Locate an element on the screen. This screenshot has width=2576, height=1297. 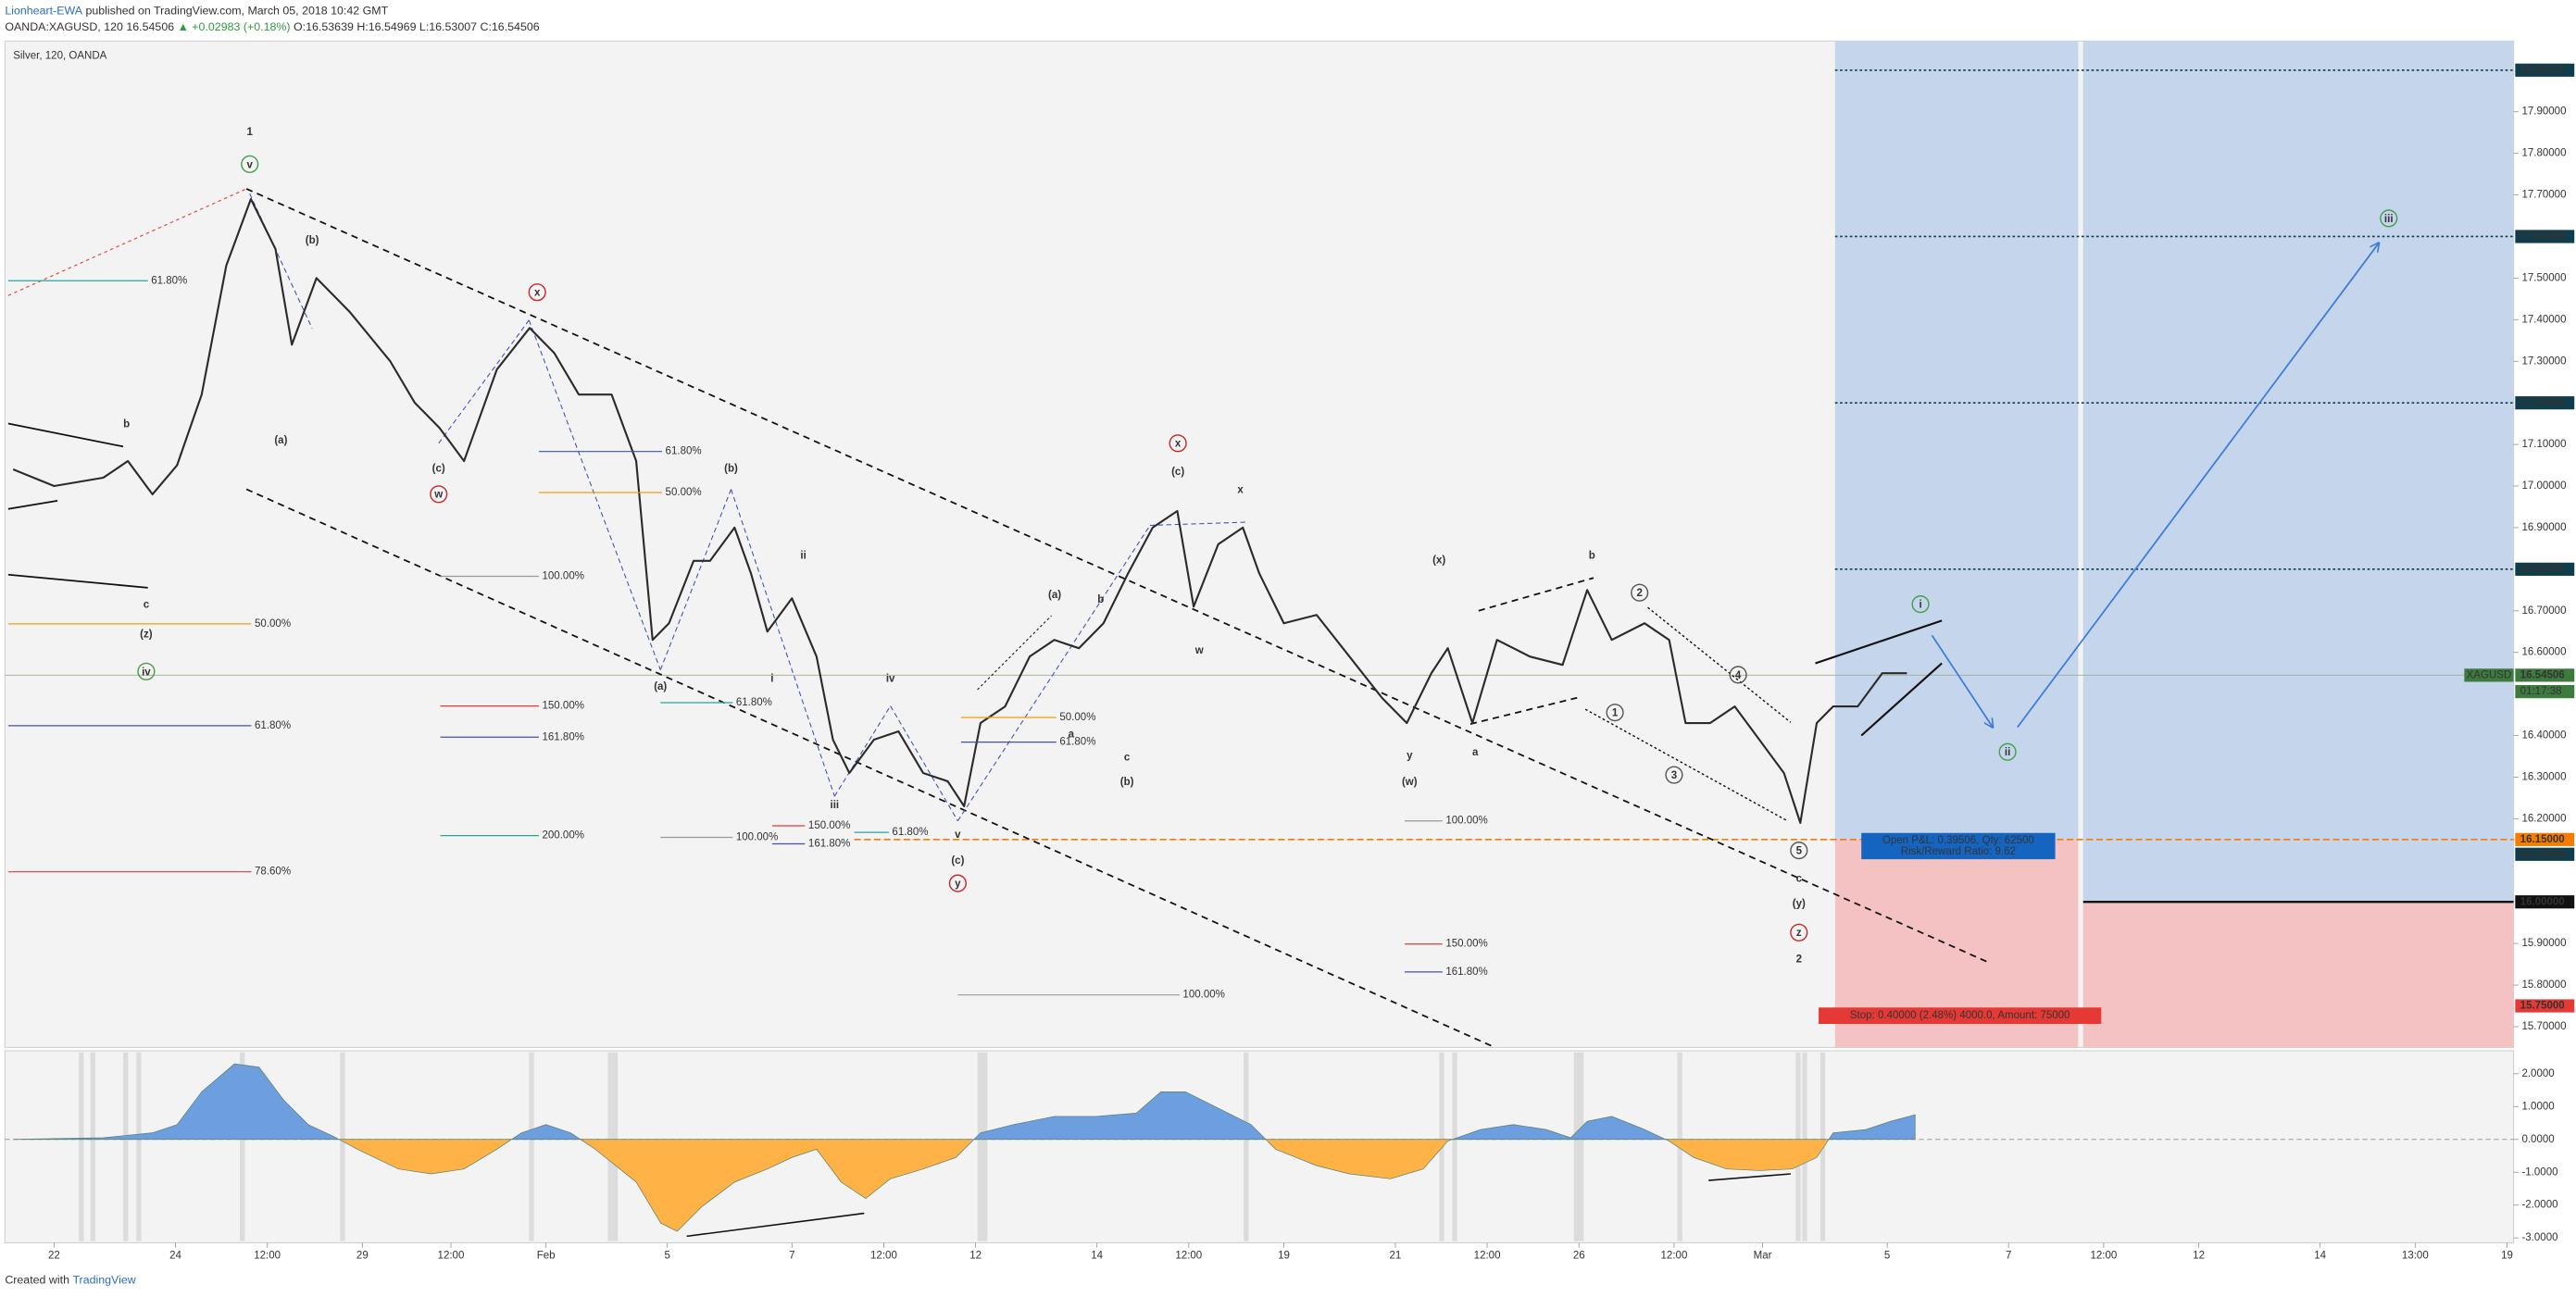
price-tag-label: 16.15000 is located at coordinates (2542, 839).